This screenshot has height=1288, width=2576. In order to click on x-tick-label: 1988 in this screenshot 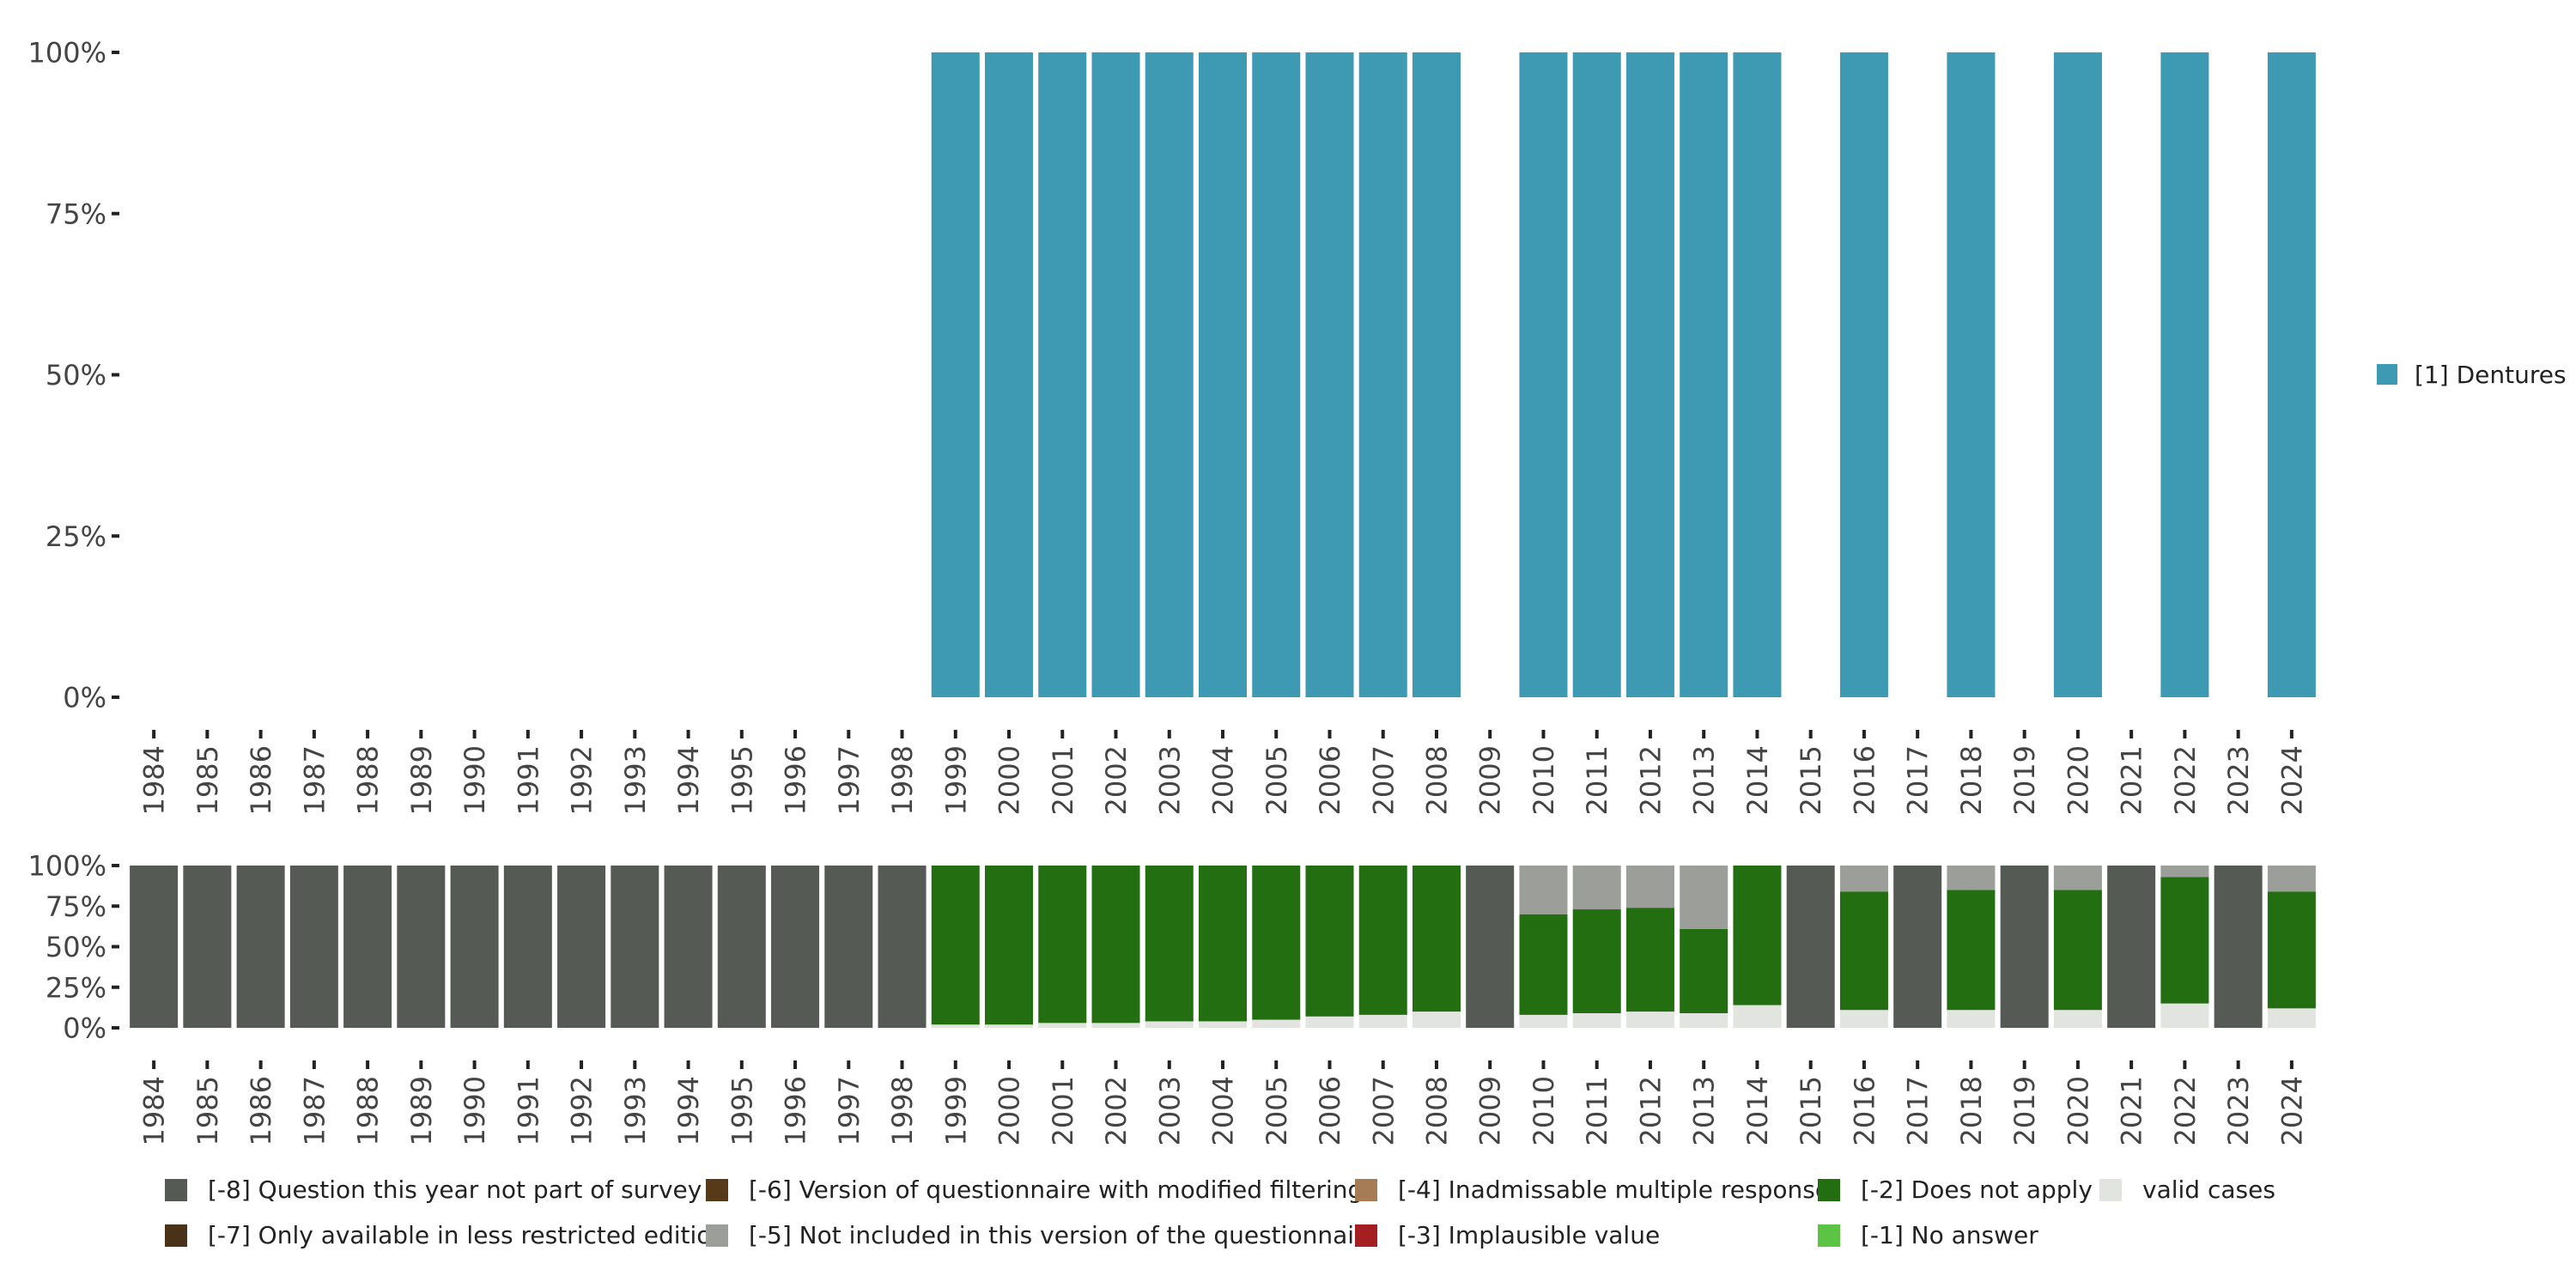, I will do `click(368, 780)`.